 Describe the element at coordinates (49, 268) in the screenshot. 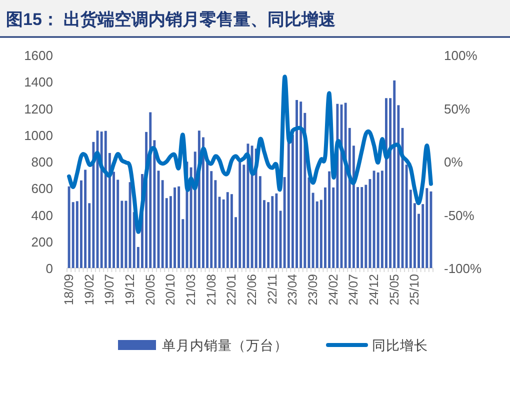

I see `y-tick-label: 0` at that location.